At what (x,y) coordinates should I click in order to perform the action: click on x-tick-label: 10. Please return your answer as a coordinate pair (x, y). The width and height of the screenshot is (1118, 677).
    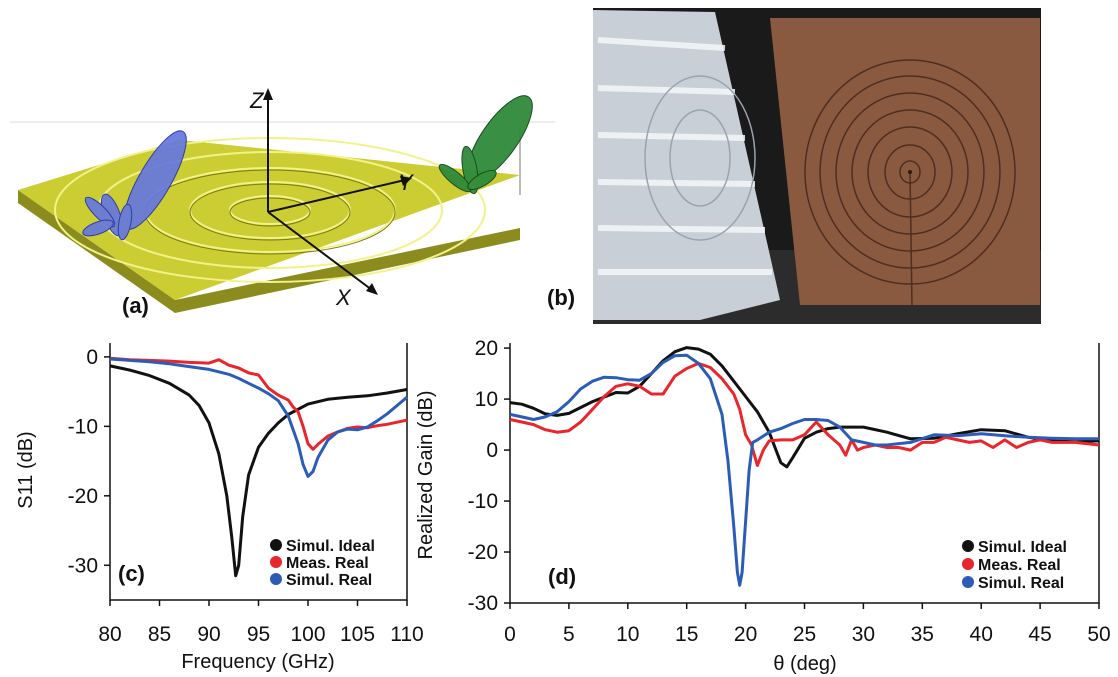
    Looking at the image, I should click on (627, 634).